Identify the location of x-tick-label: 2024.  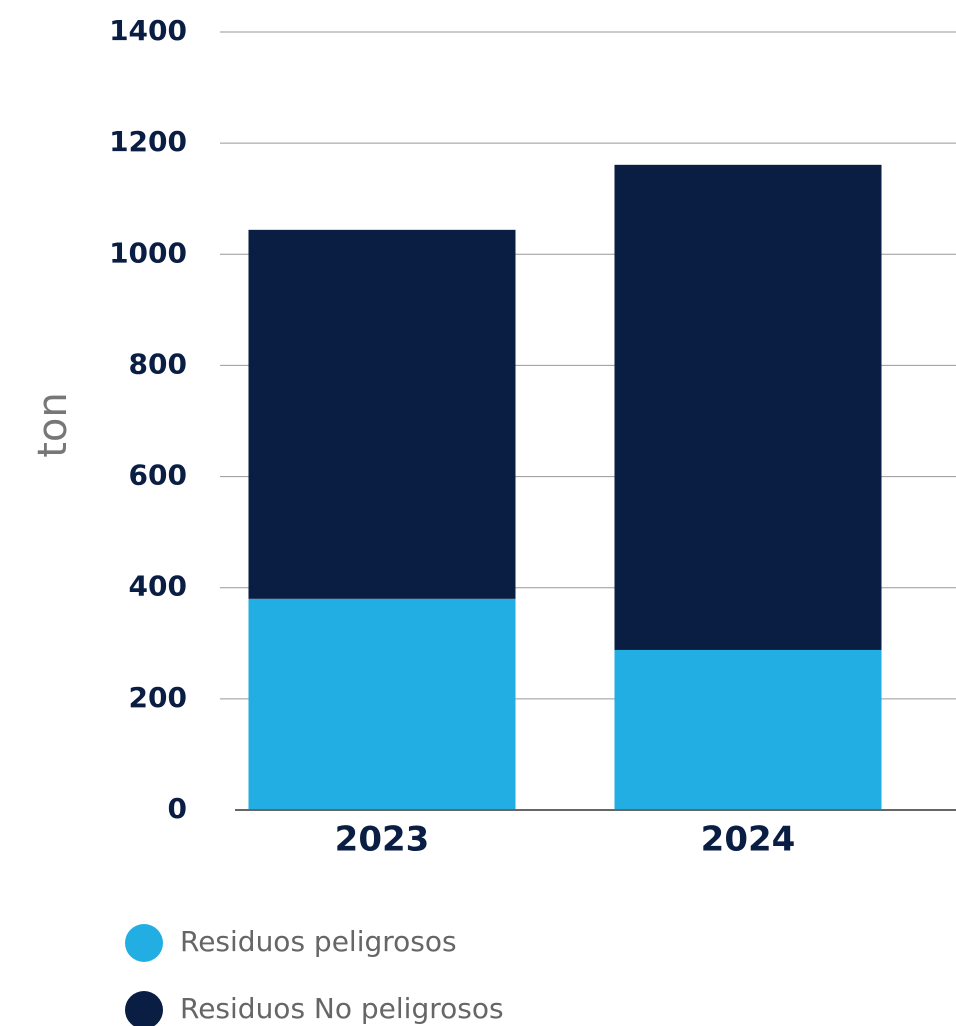
(748, 840).